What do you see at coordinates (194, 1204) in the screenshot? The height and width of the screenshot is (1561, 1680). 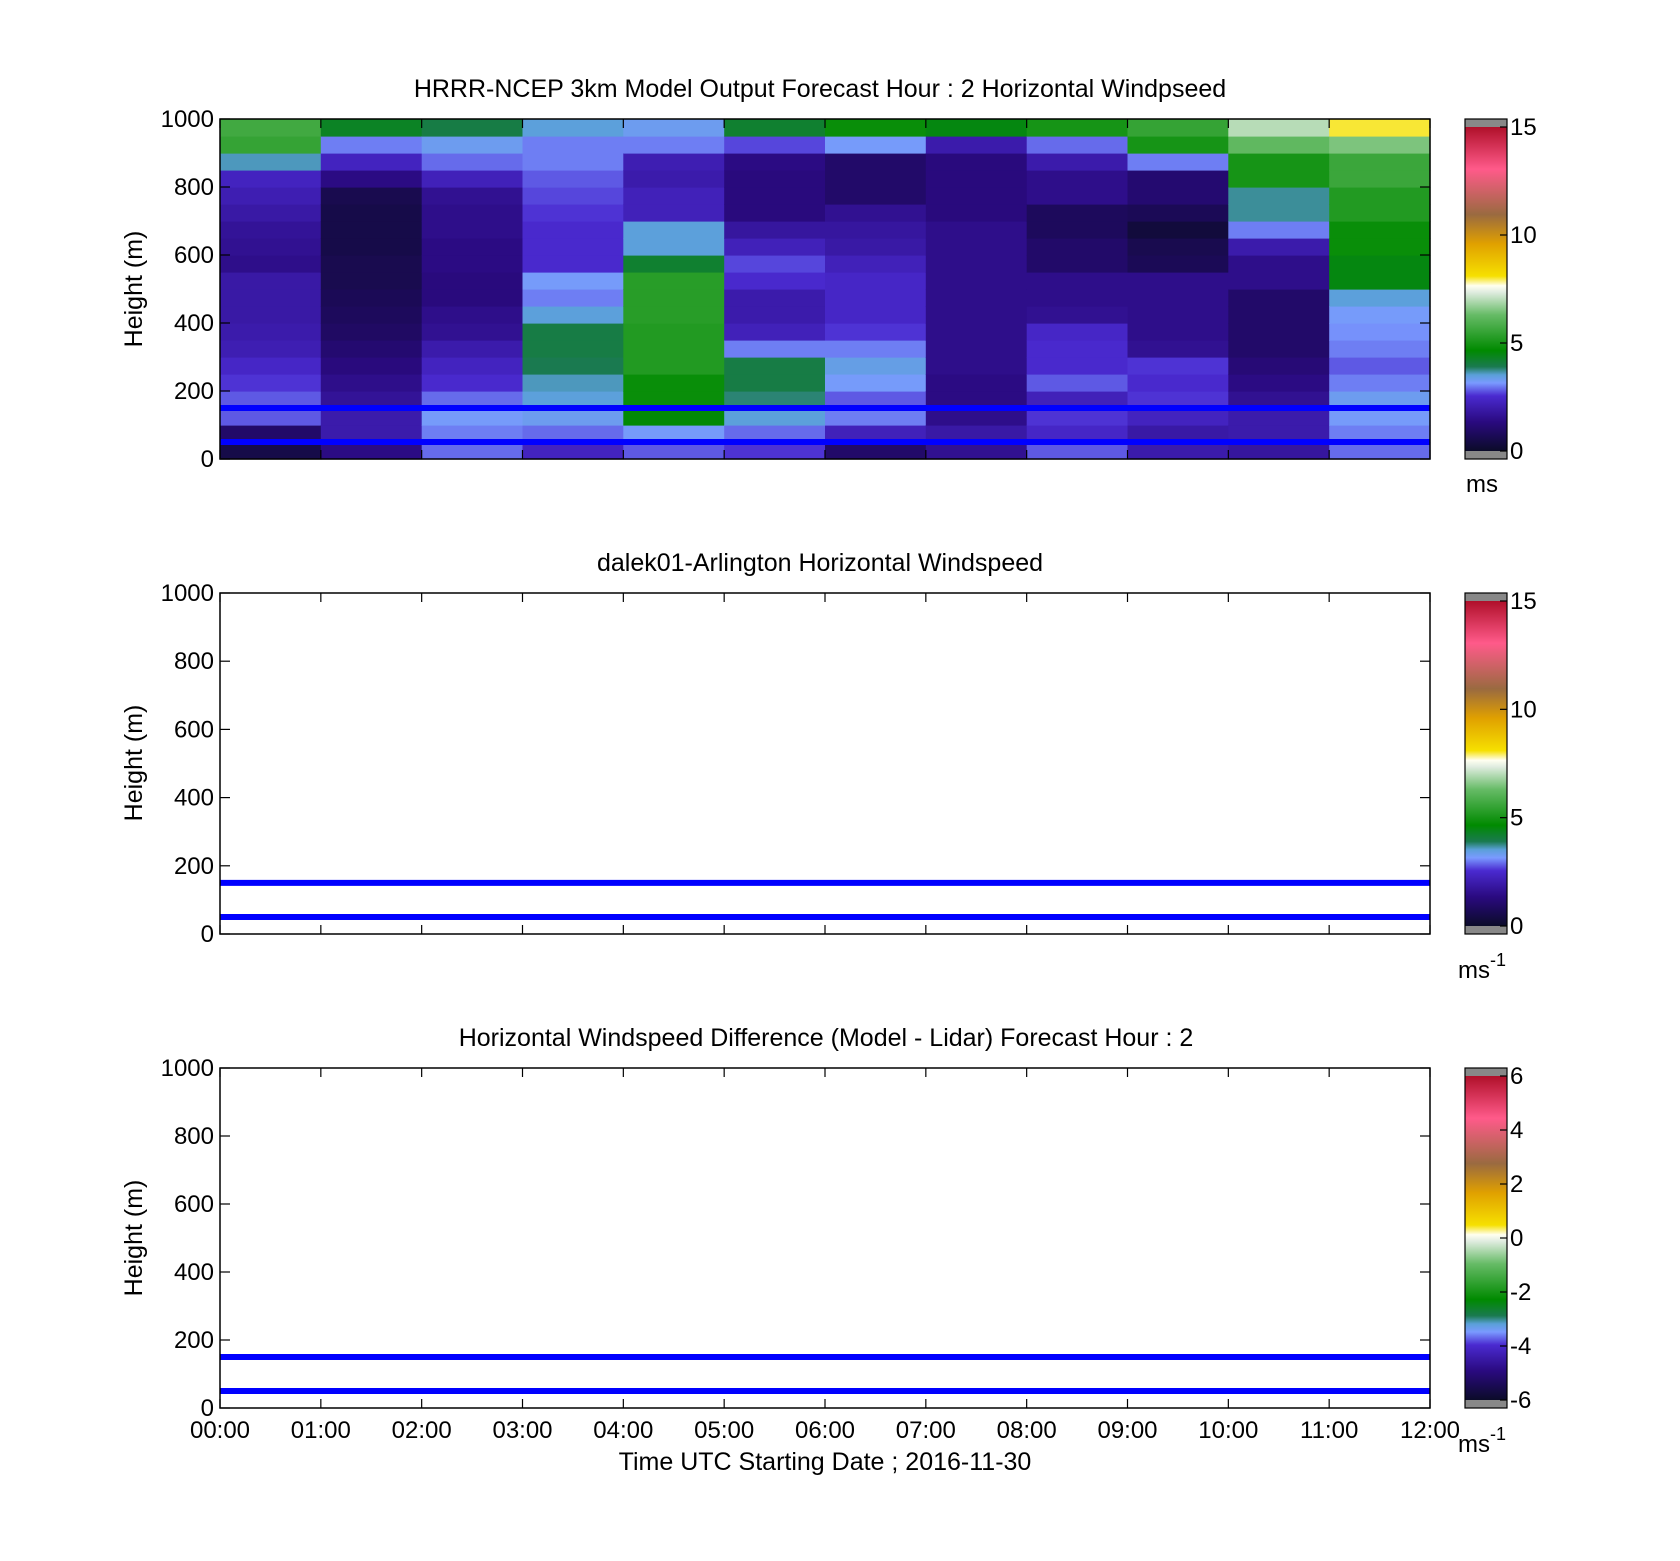 I see `y-tick-label: 600` at bounding box center [194, 1204].